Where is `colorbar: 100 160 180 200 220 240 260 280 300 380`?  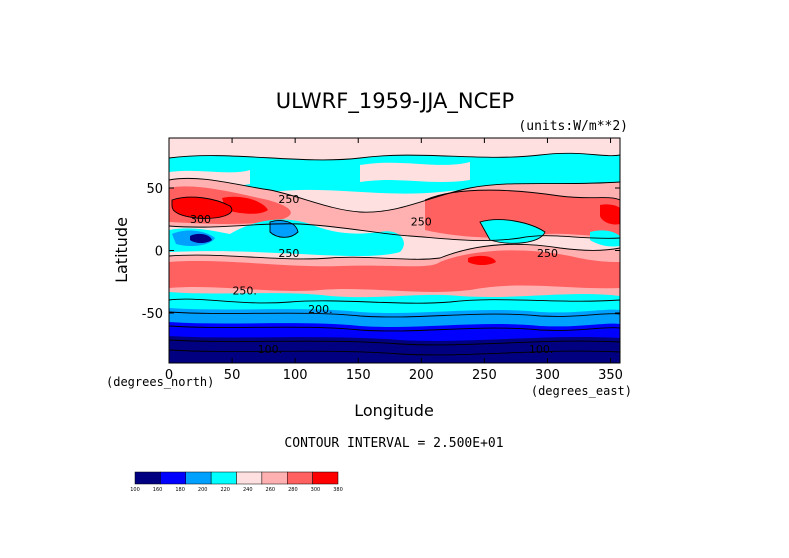 colorbar: 100 160 180 200 220 240 260 280 300 380 is located at coordinates (236, 482).